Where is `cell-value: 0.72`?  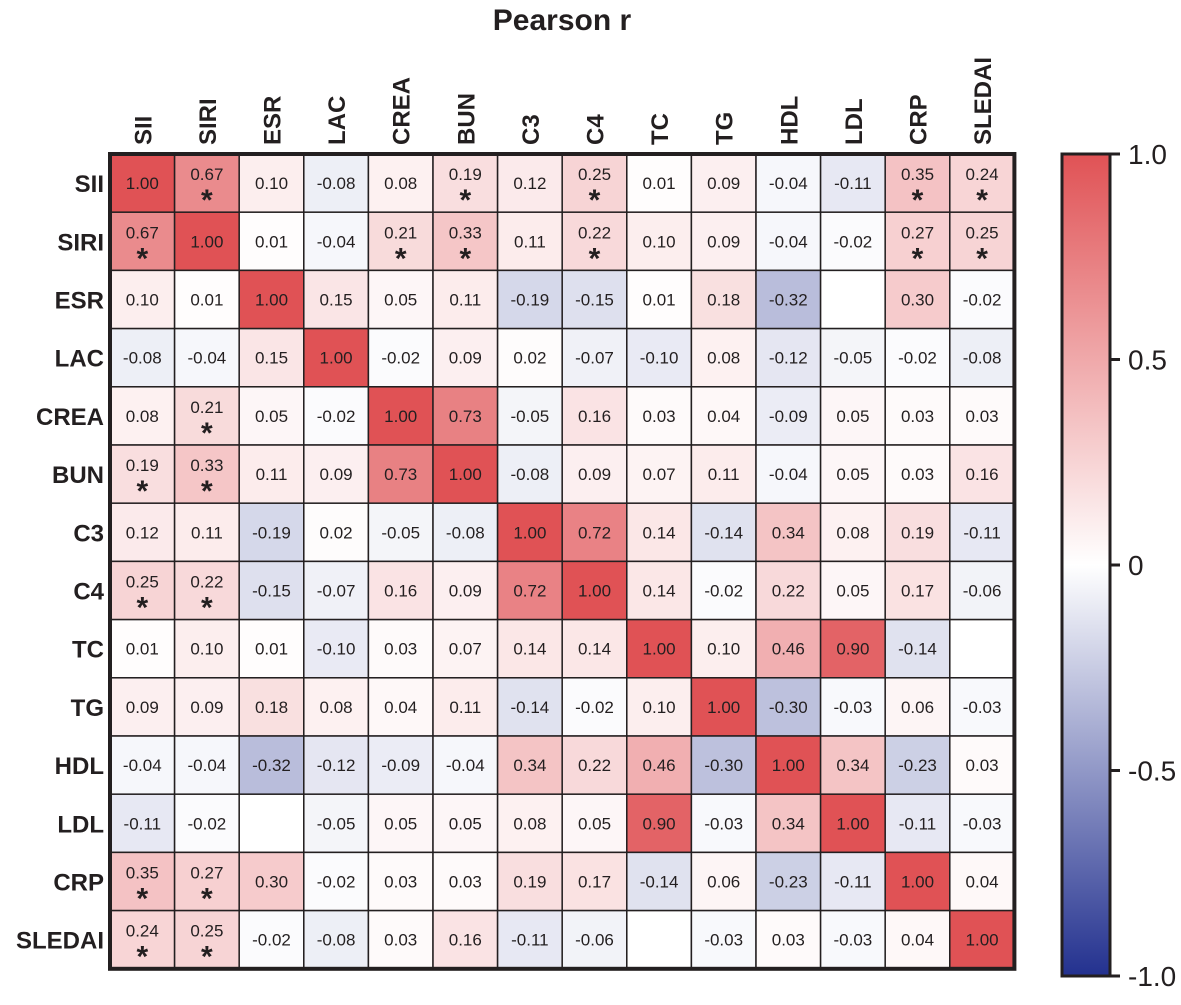 cell-value: 0.72 is located at coordinates (529, 591).